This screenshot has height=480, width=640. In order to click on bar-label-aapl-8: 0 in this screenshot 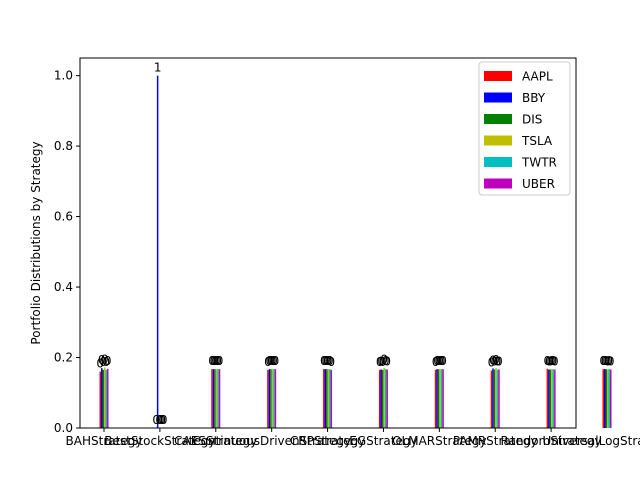, I will do `click(492, 363)`.